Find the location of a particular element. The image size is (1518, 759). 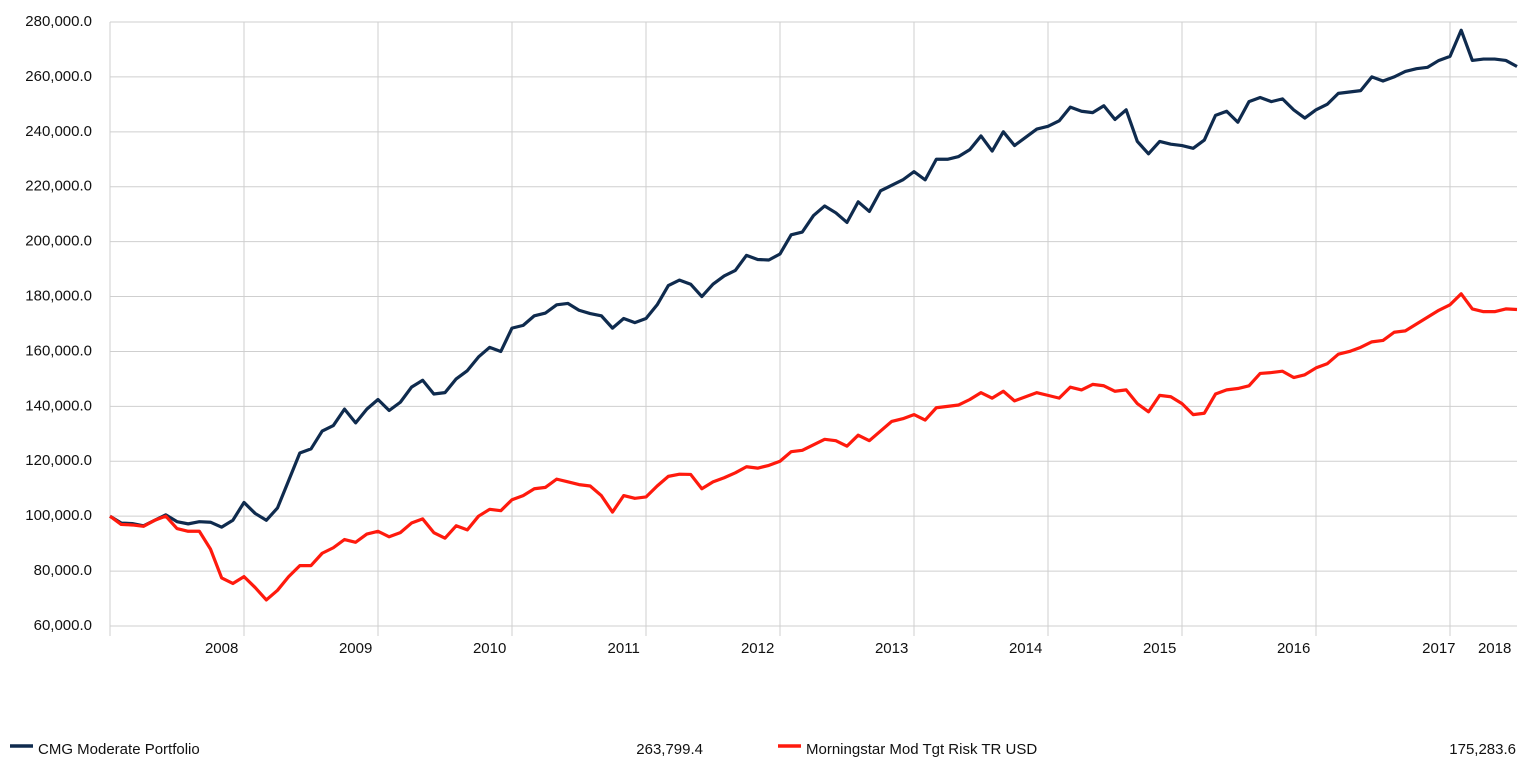

y-tick-label: 80,000.0 is located at coordinates (63, 570).